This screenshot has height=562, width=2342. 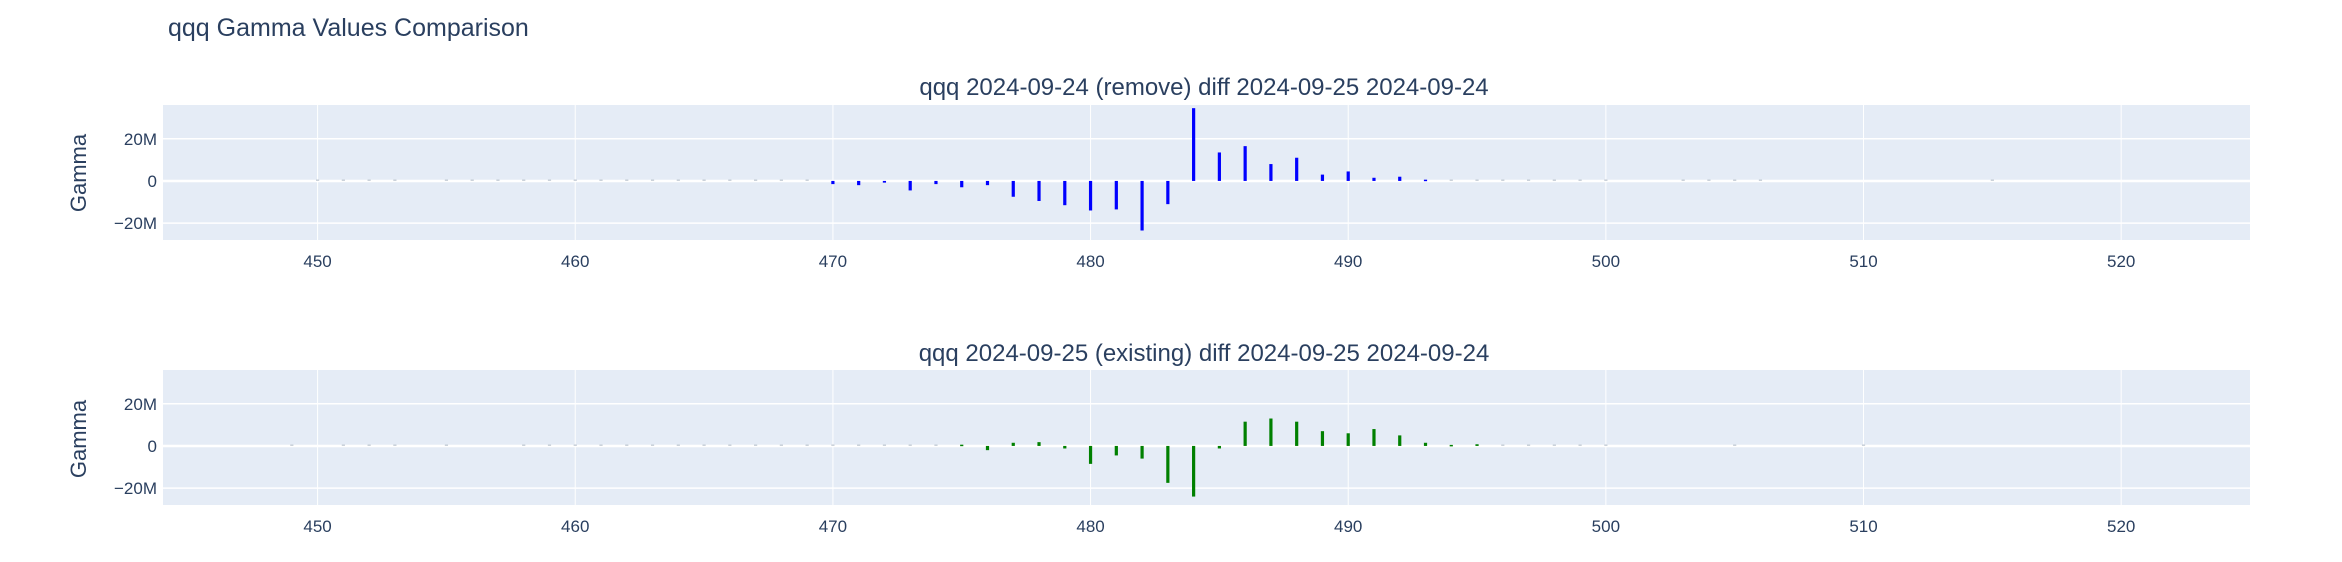 What do you see at coordinates (575, 261) in the screenshot?
I see `x-tick-label: 460` at bounding box center [575, 261].